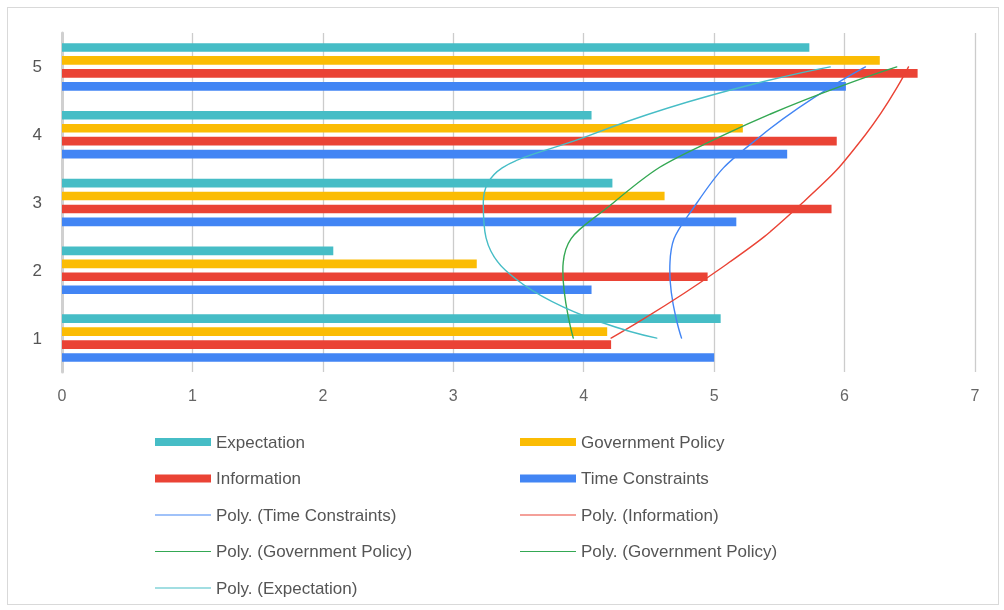  I want to click on legend-label: Time Constraints, so click(645, 478).